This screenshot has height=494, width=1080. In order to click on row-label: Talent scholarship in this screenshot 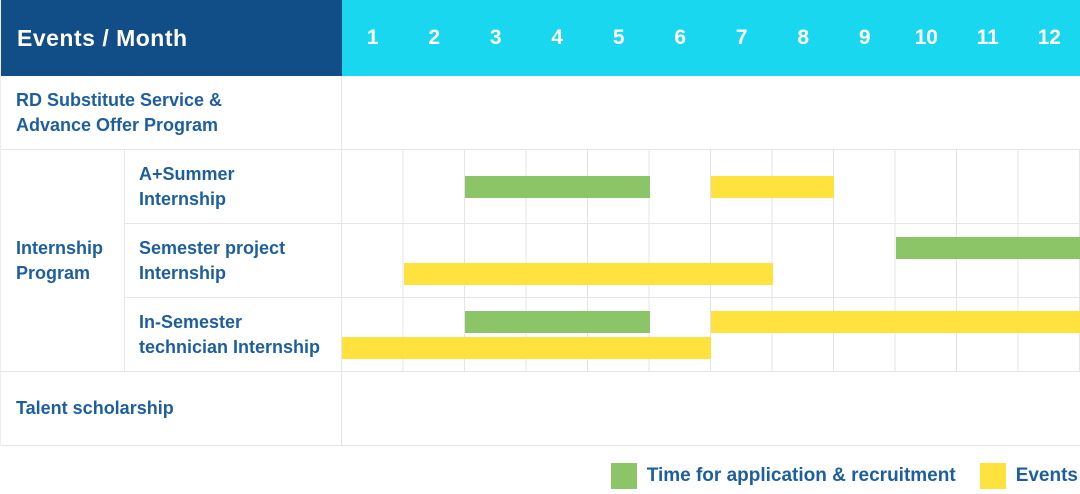, I will do `click(171, 408)`.